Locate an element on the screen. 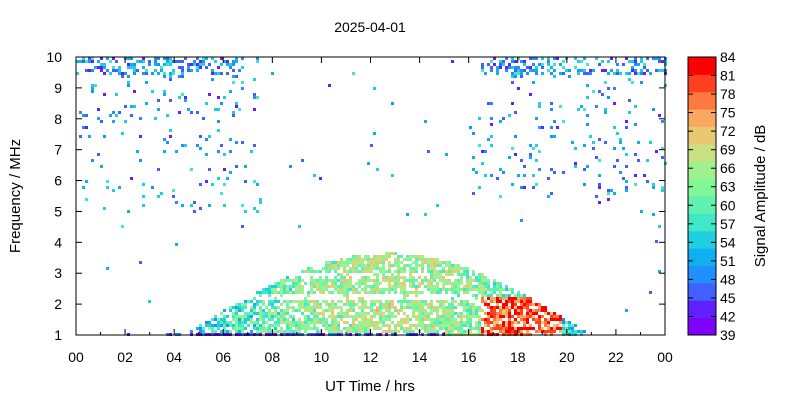  y-tick-label: 7 is located at coordinates (58, 150).